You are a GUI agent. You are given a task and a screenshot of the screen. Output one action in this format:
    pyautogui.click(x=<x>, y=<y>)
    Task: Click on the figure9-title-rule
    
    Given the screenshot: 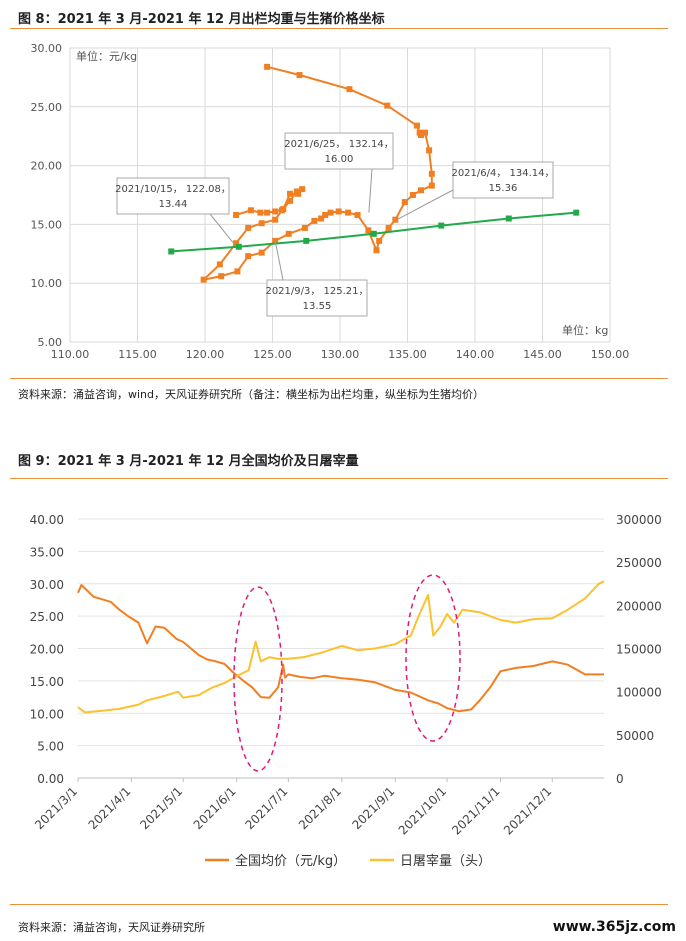 What is the action you would take?
    pyautogui.click(x=339, y=478)
    